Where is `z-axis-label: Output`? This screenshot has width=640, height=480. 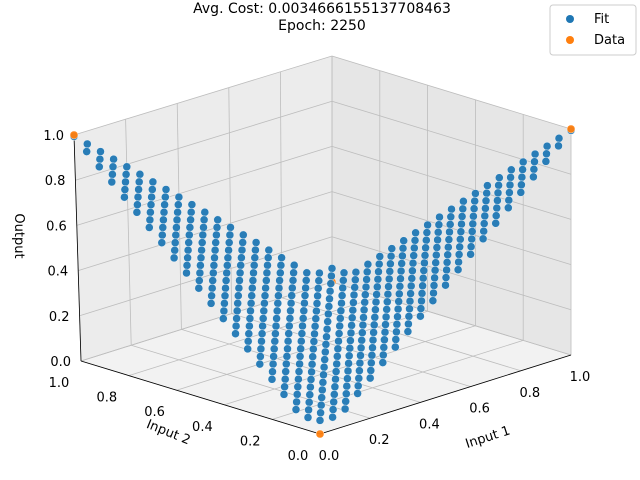 z-axis-label: Output is located at coordinates (18, 235).